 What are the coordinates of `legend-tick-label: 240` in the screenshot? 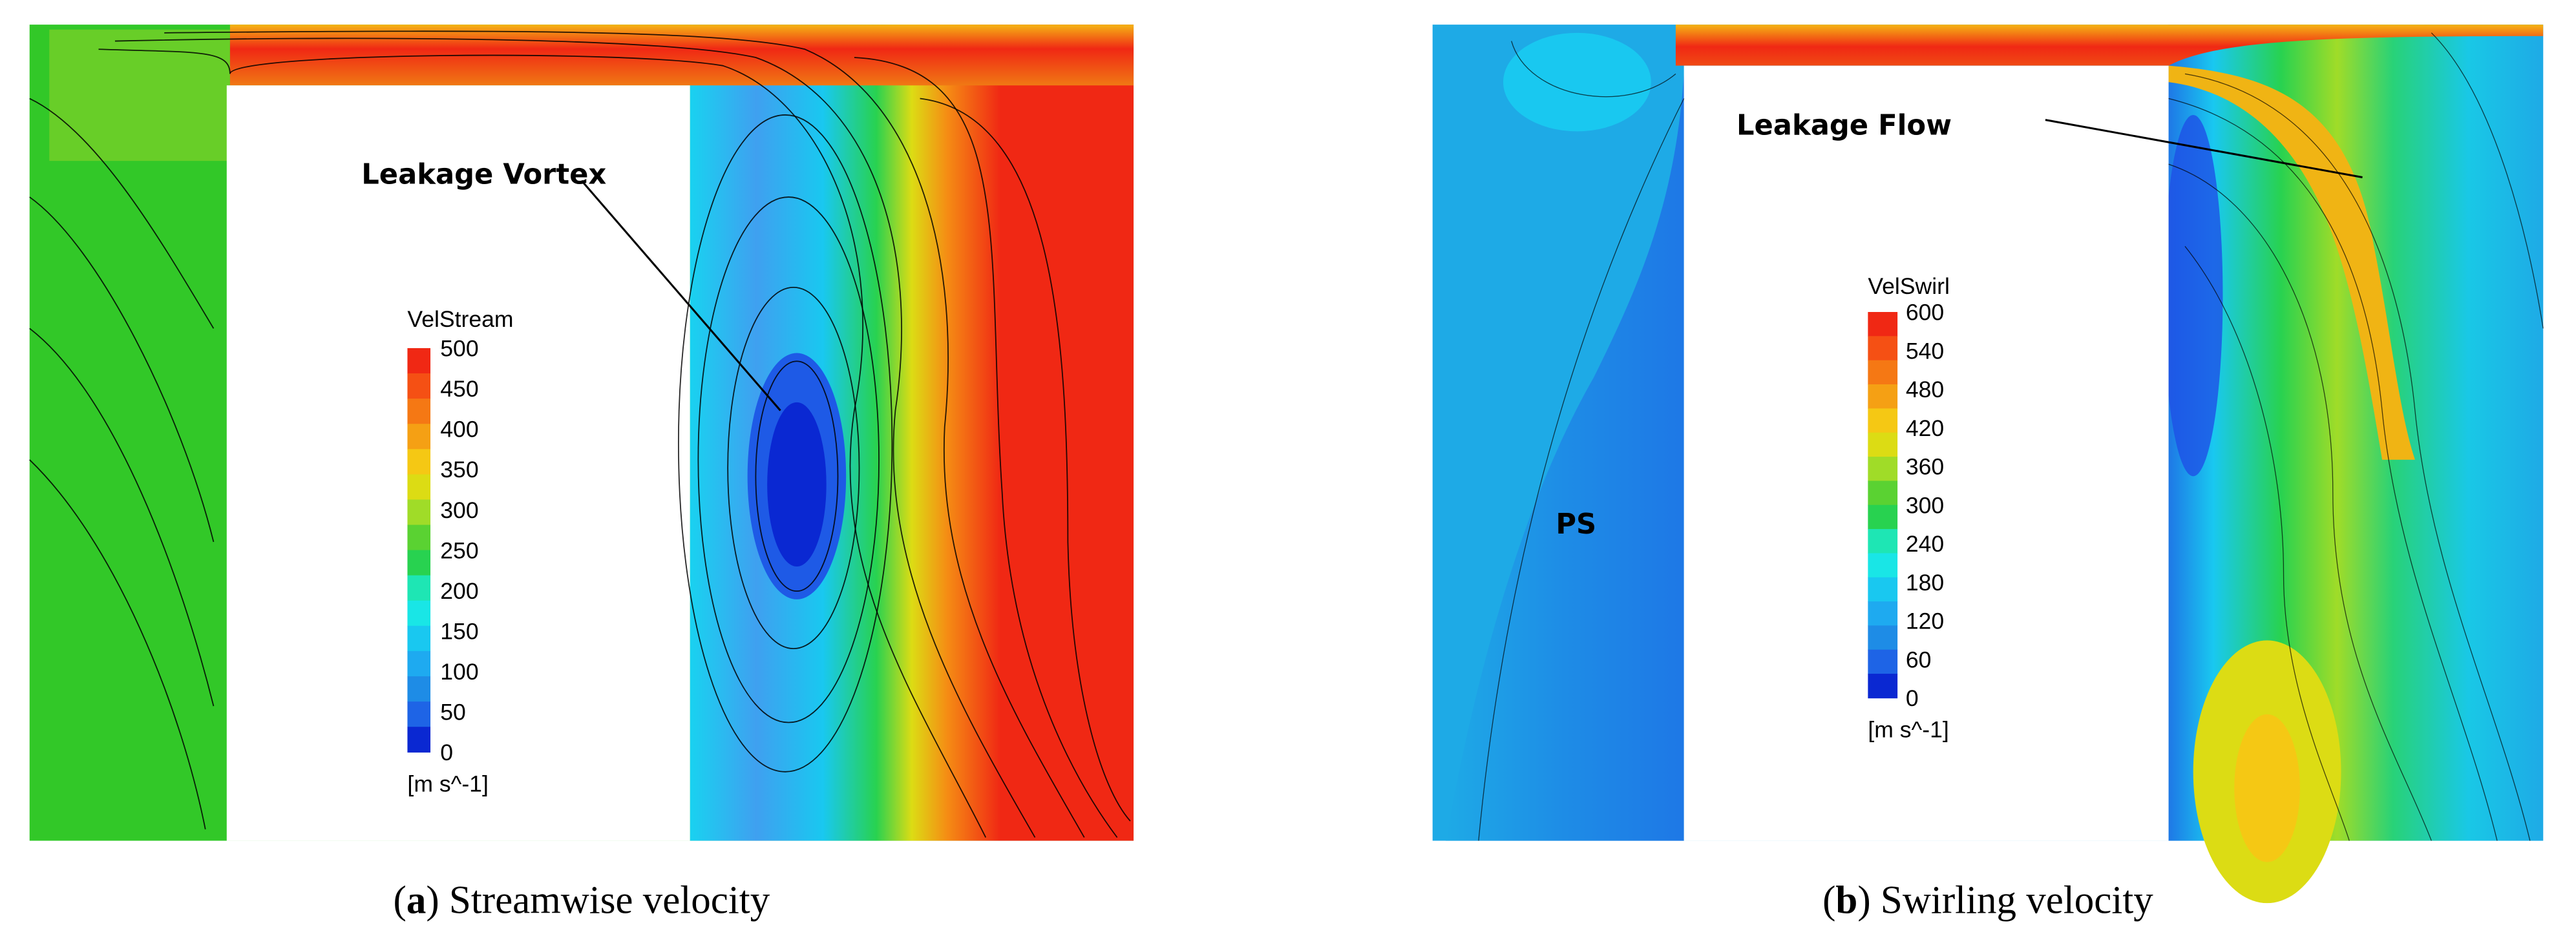 It's located at (1925, 544).